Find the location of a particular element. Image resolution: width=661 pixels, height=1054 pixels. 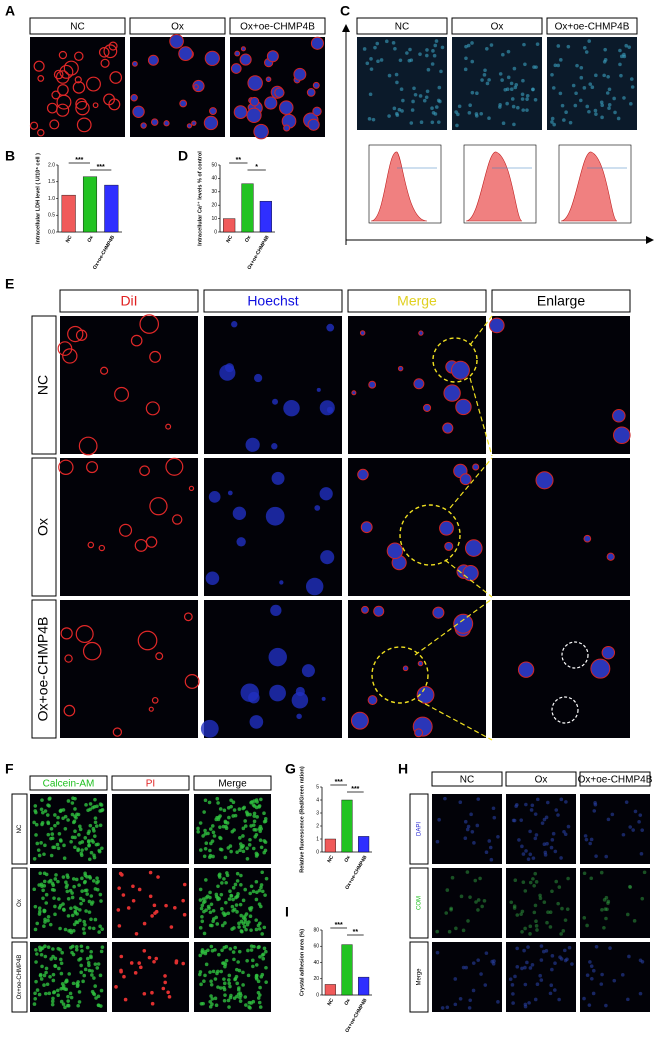

image-bg is located at coordinates (150, 829).